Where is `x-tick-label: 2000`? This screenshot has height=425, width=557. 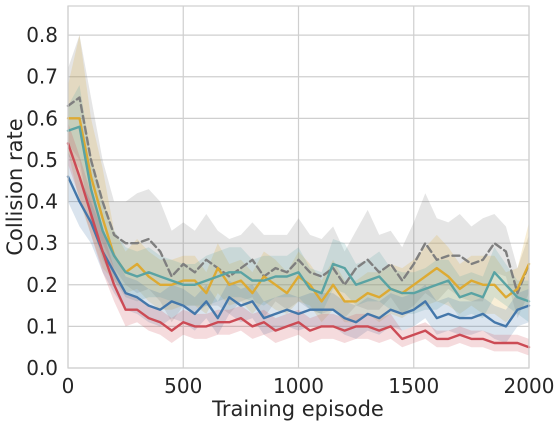 x-tick-label: 2000 is located at coordinates (529, 386).